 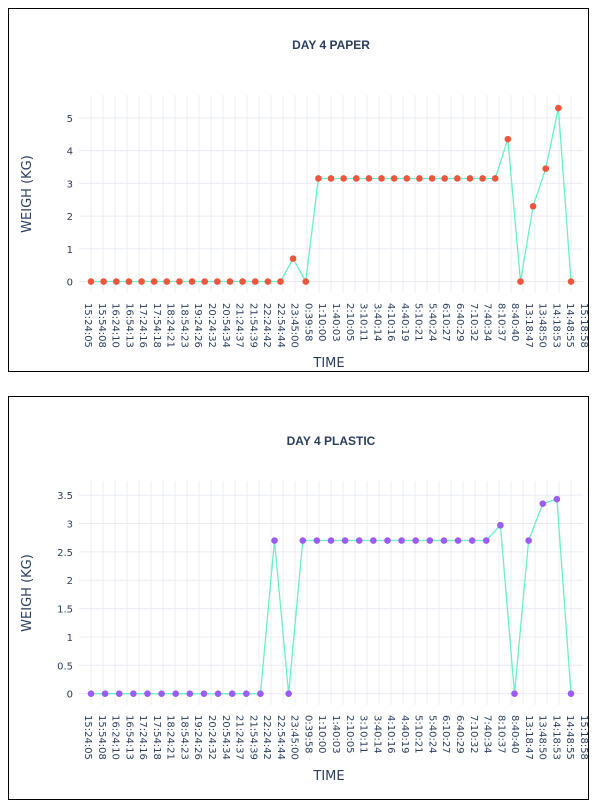 I want to click on x-tick-label: 21:24:37, so click(x=239, y=325).